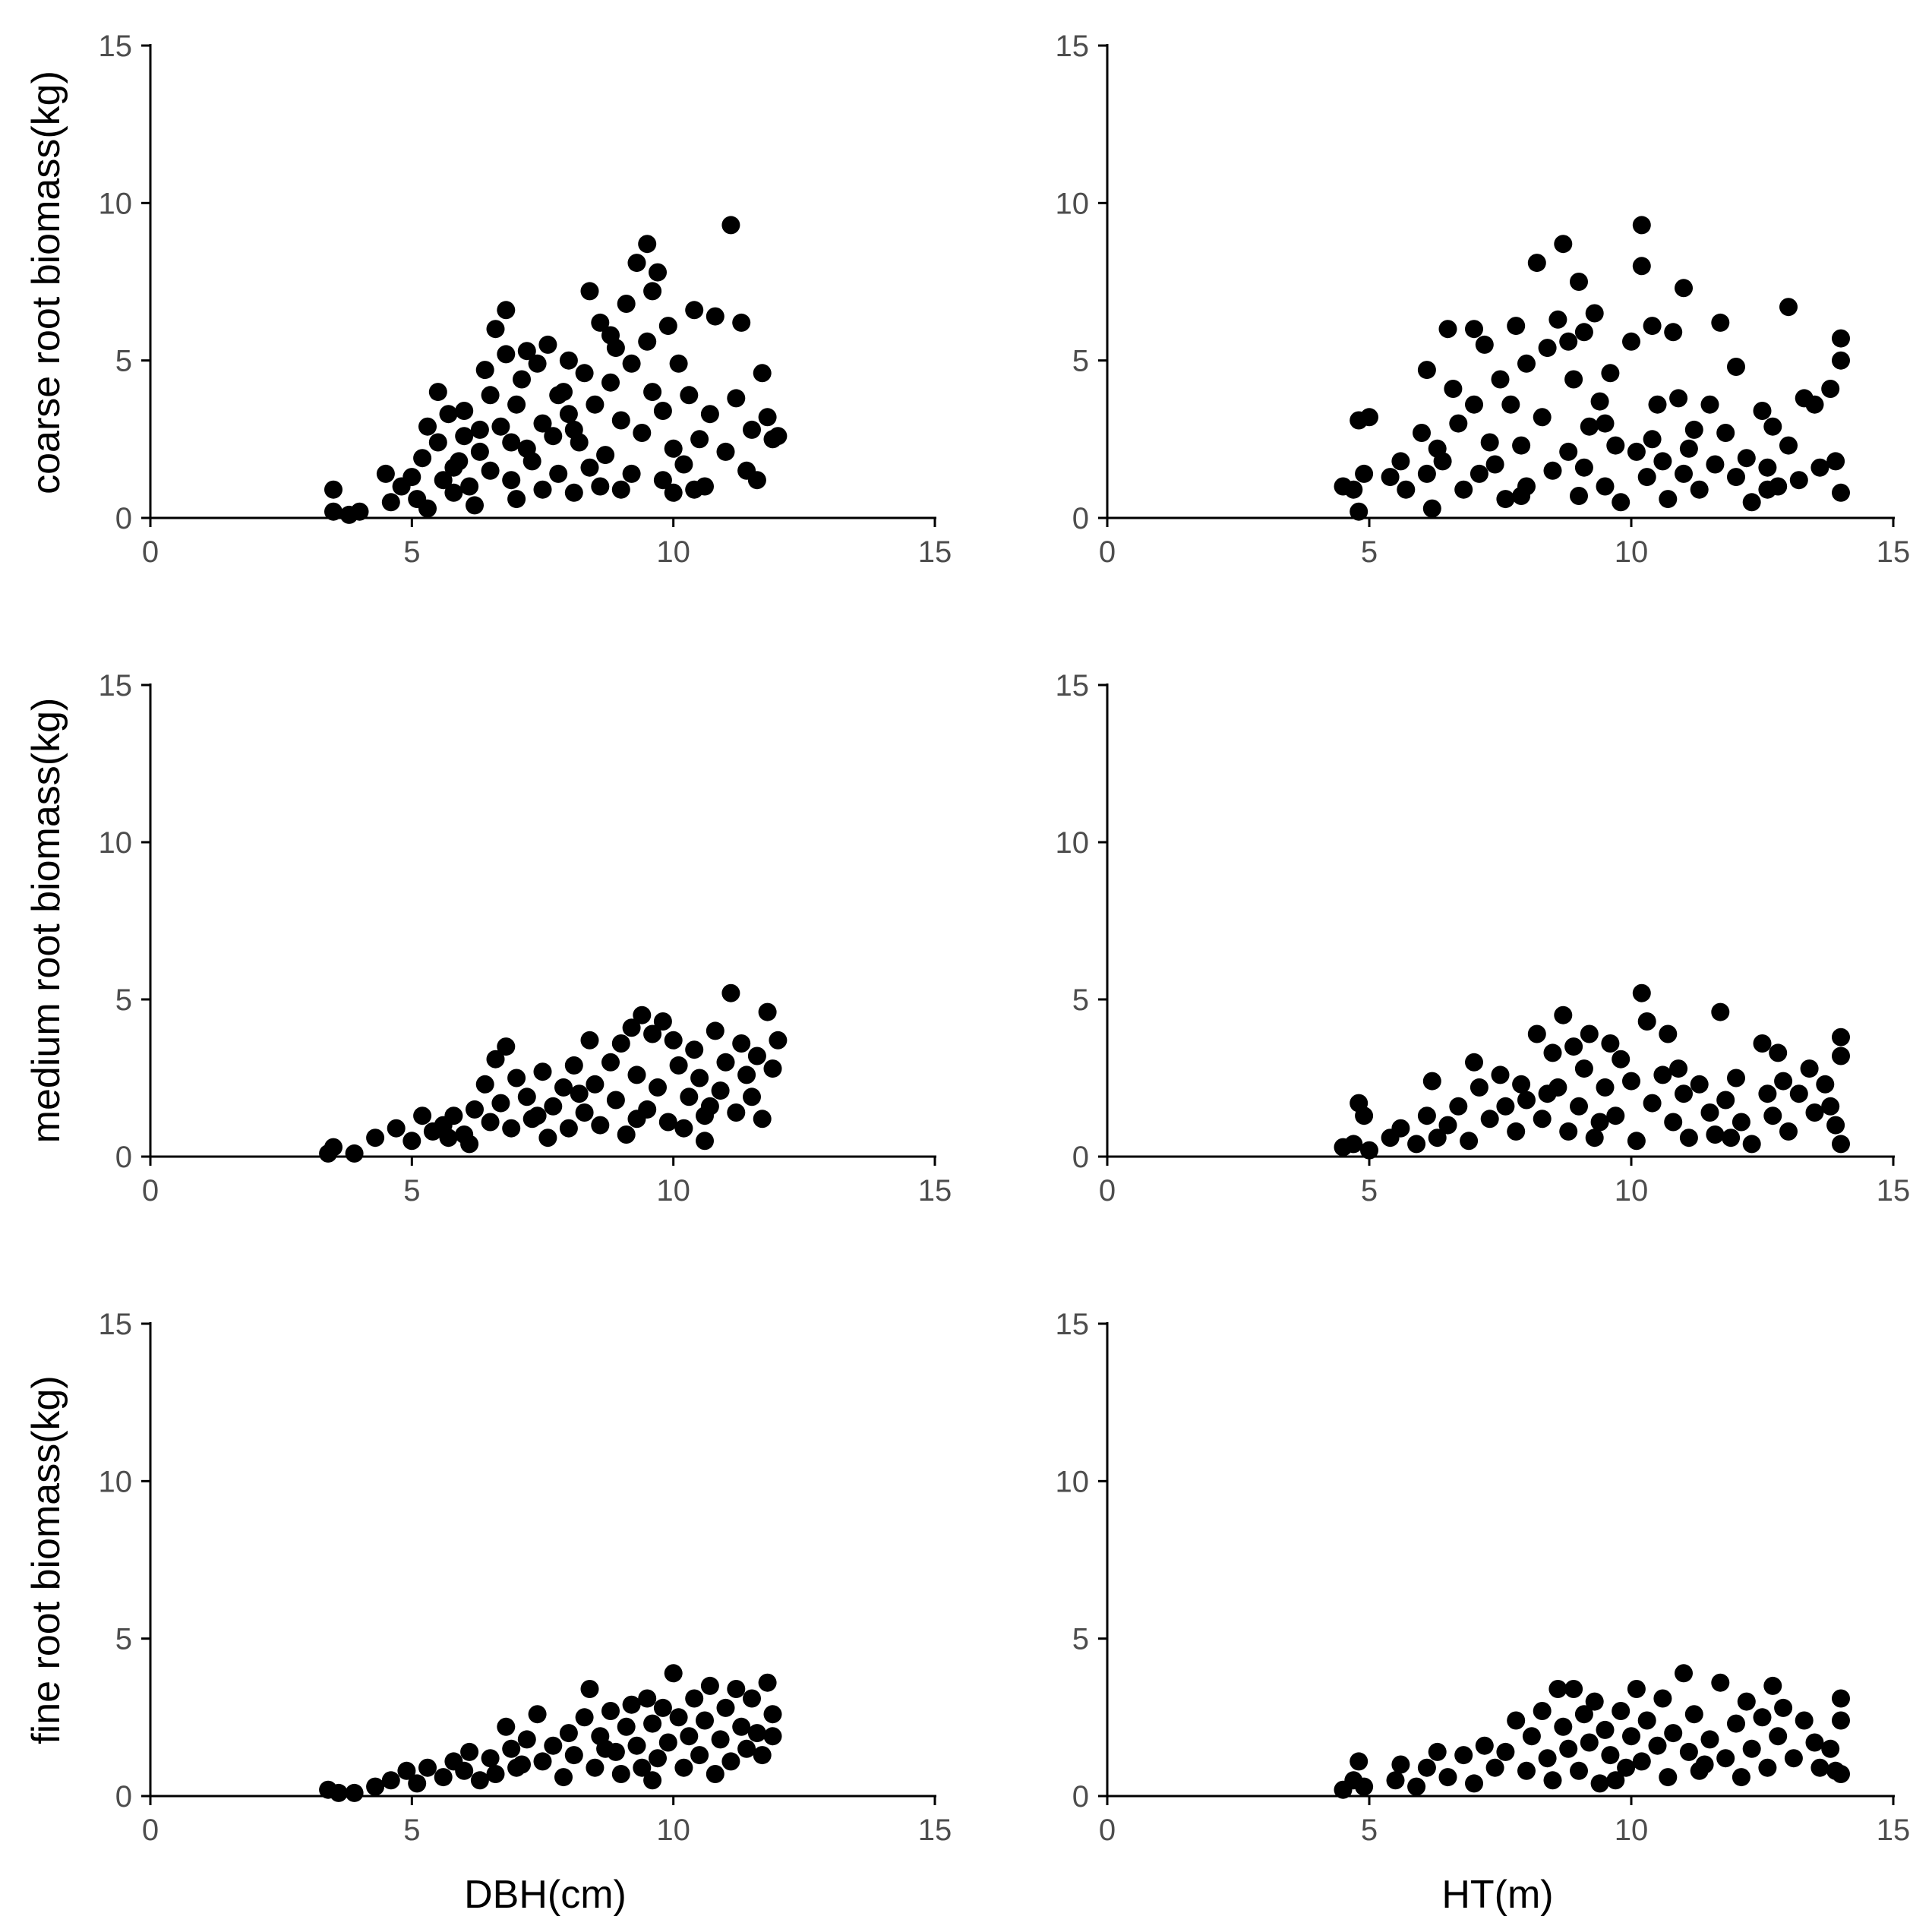 The height and width of the screenshot is (1932, 1932). Describe the element at coordinates (673, 552) in the screenshot. I see `x-tick-label: 10` at that location.